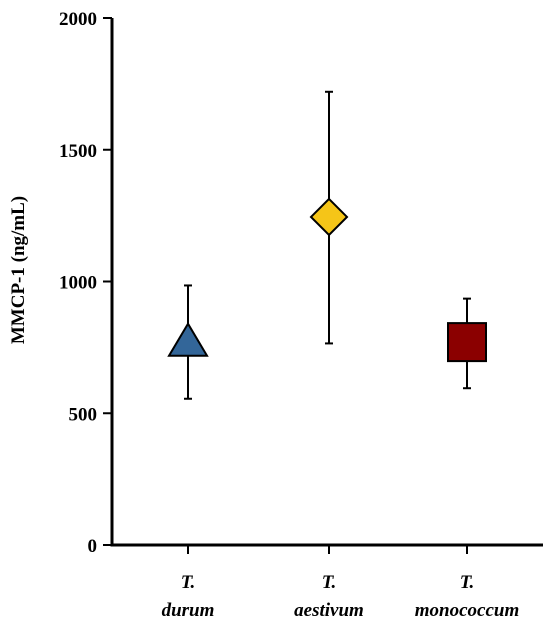 The height and width of the screenshot is (634, 550). I want to click on y-axis-title-group: MMCP-1 (ng/mL), so click(18, 270).